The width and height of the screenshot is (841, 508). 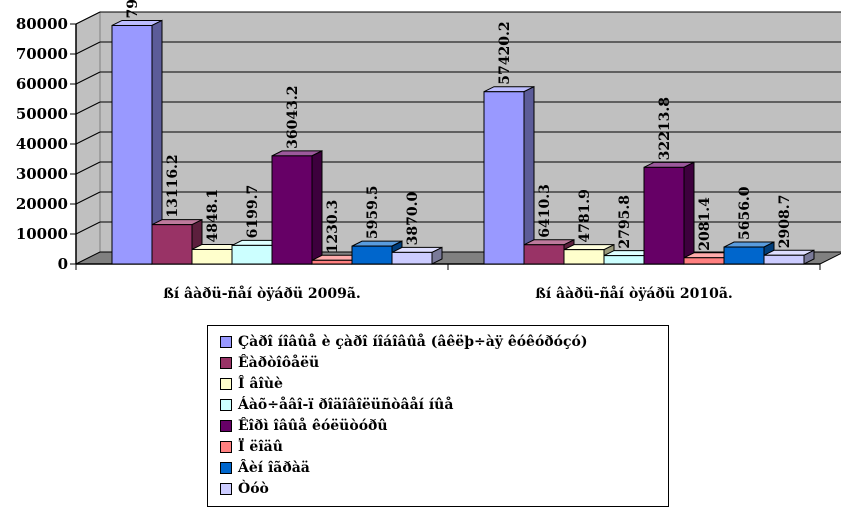 What do you see at coordinates (262, 293) in the screenshot?
I see `category-label: ßí âàðü-ñåí òÿáðü 2009ã.` at bounding box center [262, 293].